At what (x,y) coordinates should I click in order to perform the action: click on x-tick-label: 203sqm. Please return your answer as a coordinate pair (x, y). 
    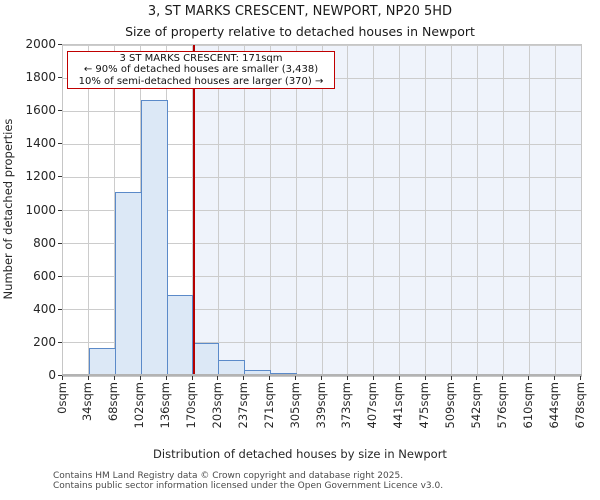
    Looking at the image, I should click on (216, 405).